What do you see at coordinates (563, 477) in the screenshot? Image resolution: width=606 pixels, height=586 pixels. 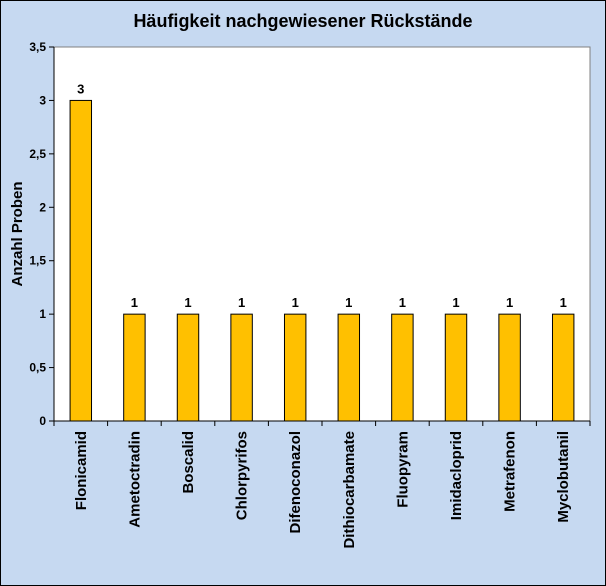 I see `x-tick-label: Myclobutanil` at bounding box center [563, 477].